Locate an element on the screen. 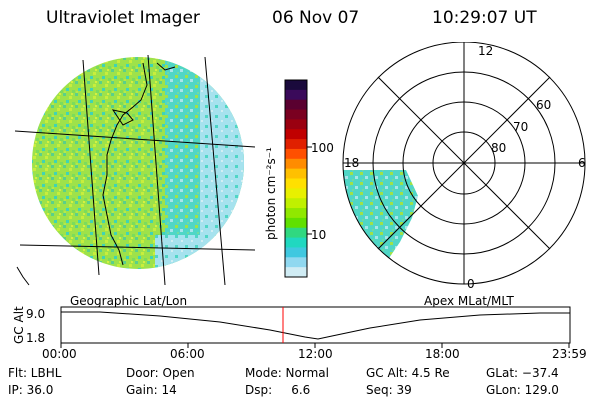  timeline-ytick-9: 9.0 is located at coordinates (36, 314).